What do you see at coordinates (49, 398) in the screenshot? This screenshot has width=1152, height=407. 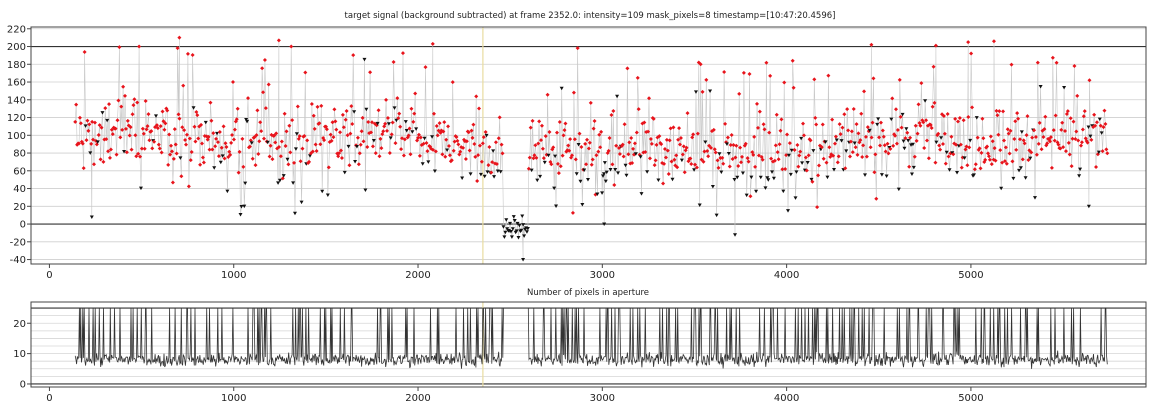 I see `x-tick-label: 0` at bounding box center [49, 398].